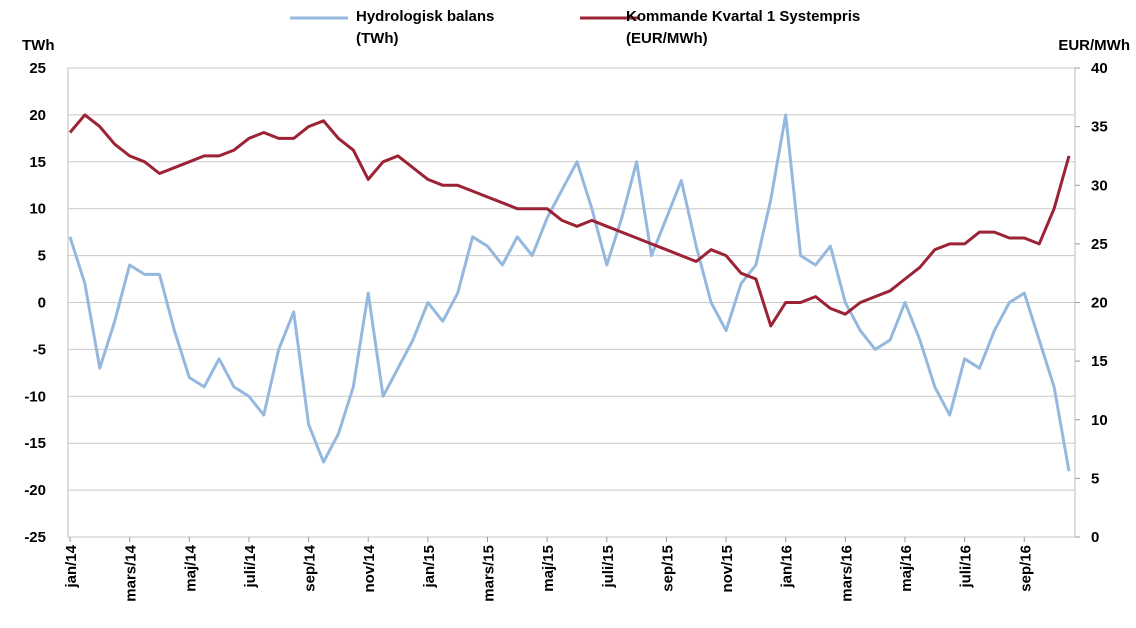 This screenshot has width=1136, height=628. I want to click on y-tick-label: -5, so click(39, 349).